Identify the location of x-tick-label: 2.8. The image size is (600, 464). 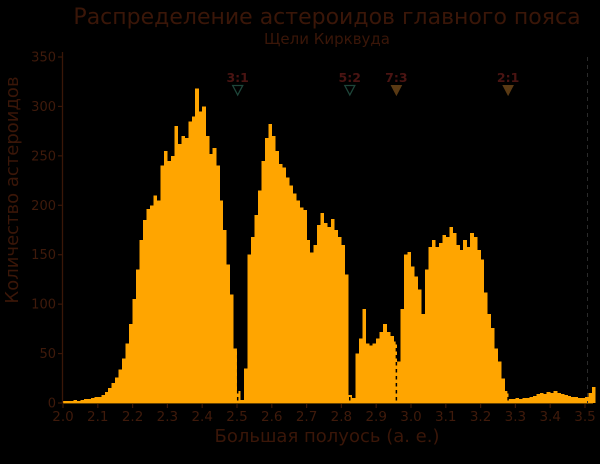
(341, 417).